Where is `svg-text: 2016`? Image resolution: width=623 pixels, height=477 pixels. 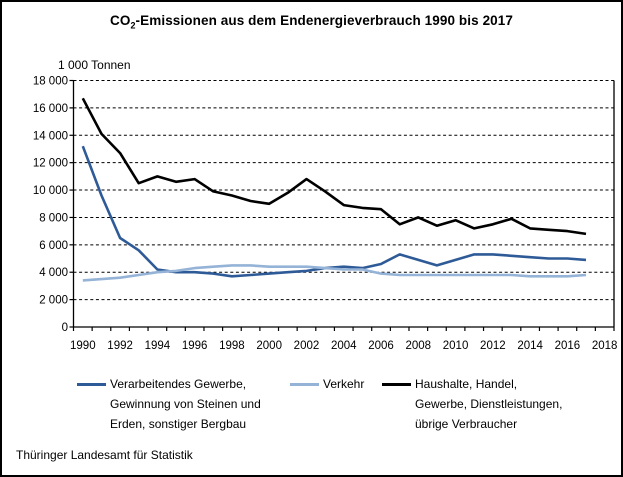
svg-text: 2016 is located at coordinates (568, 346).